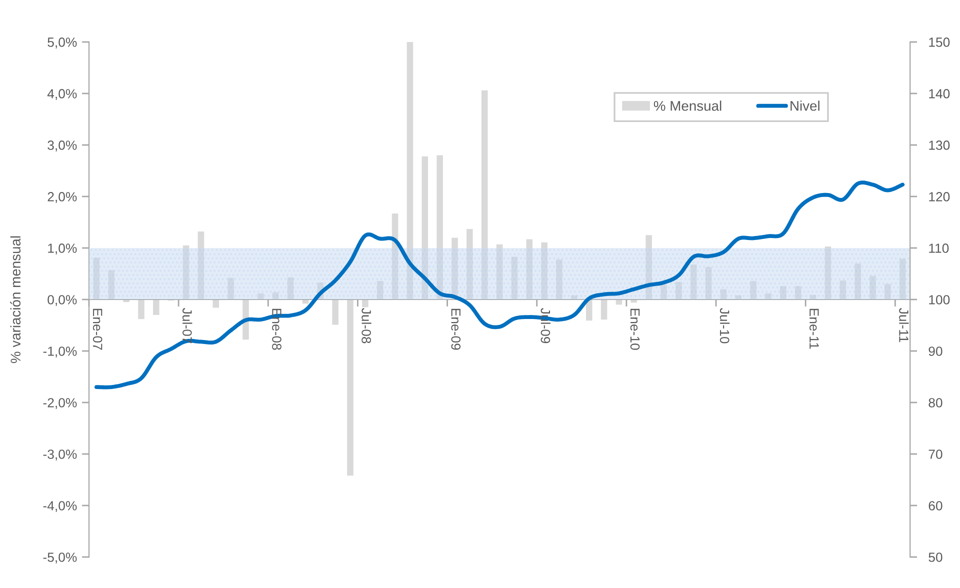  I want to click on x-tick-label: Ene-08, so click(277, 329).